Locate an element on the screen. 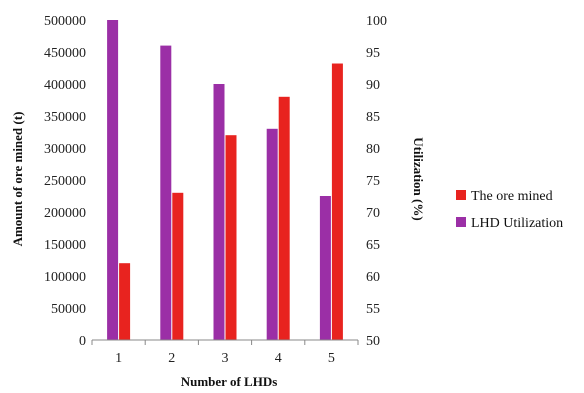 The height and width of the screenshot is (393, 584). y-left-tick-label: 500000 is located at coordinates (65, 21).